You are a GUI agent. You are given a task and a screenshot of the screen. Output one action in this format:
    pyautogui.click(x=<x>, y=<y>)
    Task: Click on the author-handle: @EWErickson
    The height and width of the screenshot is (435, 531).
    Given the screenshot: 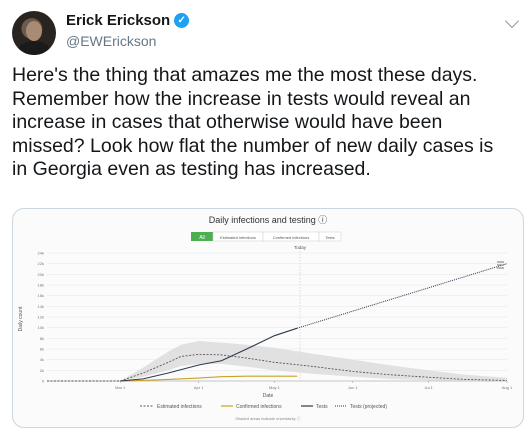 What is the action you would take?
    pyautogui.click(x=111, y=41)
    